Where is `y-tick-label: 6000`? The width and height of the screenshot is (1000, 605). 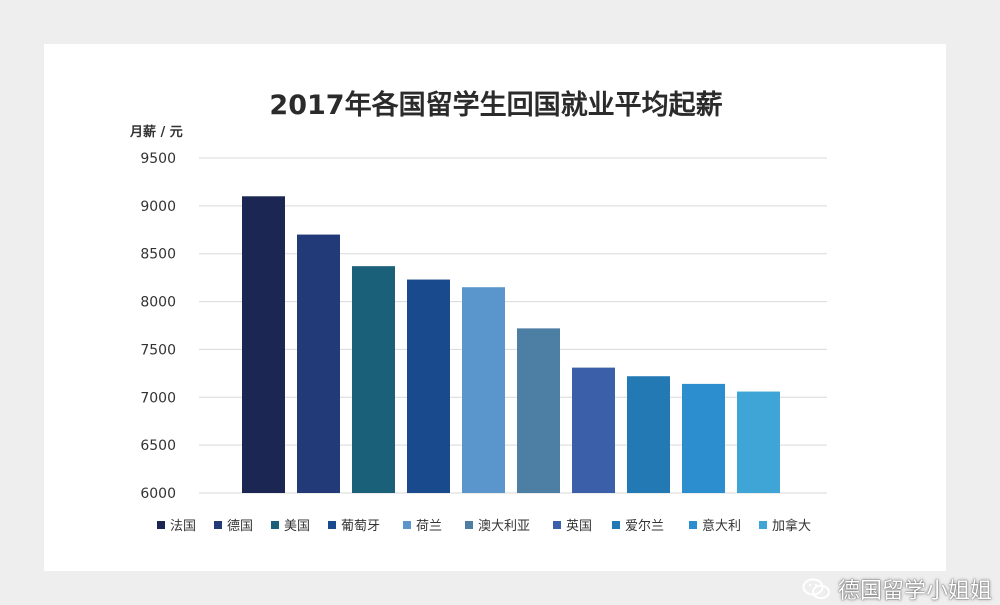
y-tick-label: 6000 is located at coordinates (158, 494).